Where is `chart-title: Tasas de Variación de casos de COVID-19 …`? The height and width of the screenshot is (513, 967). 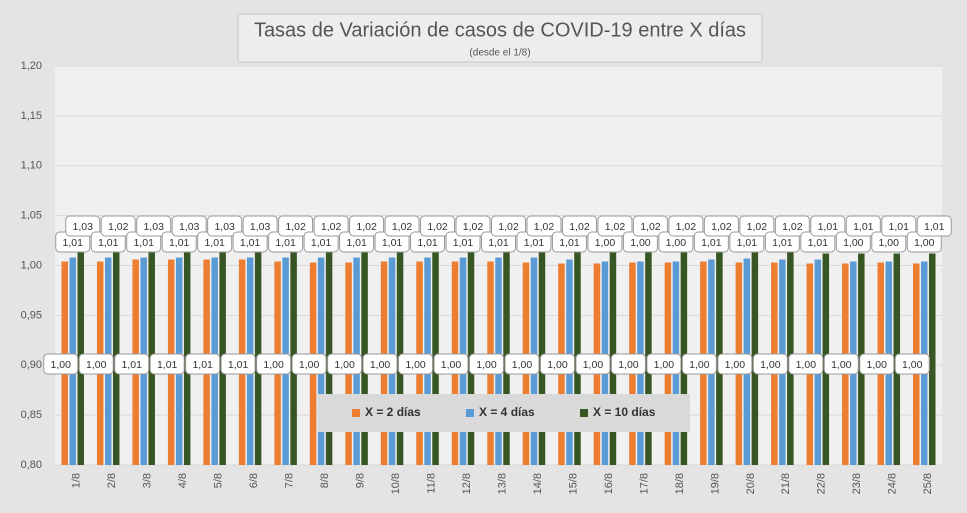
chart-title: Tasas de Variación de casos de COVID-19 … is located at coordinates (500, 30).